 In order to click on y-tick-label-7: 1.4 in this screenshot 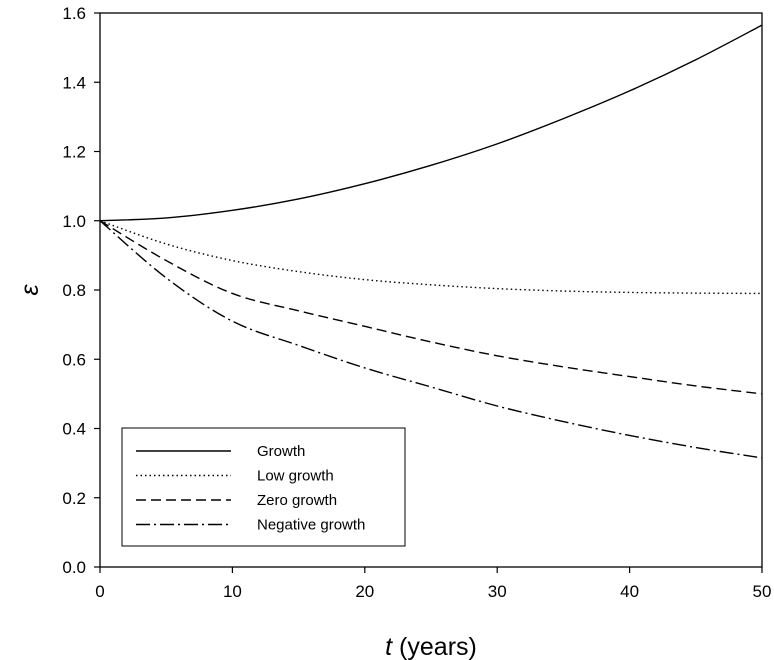, I will do `click(74, 82)`.